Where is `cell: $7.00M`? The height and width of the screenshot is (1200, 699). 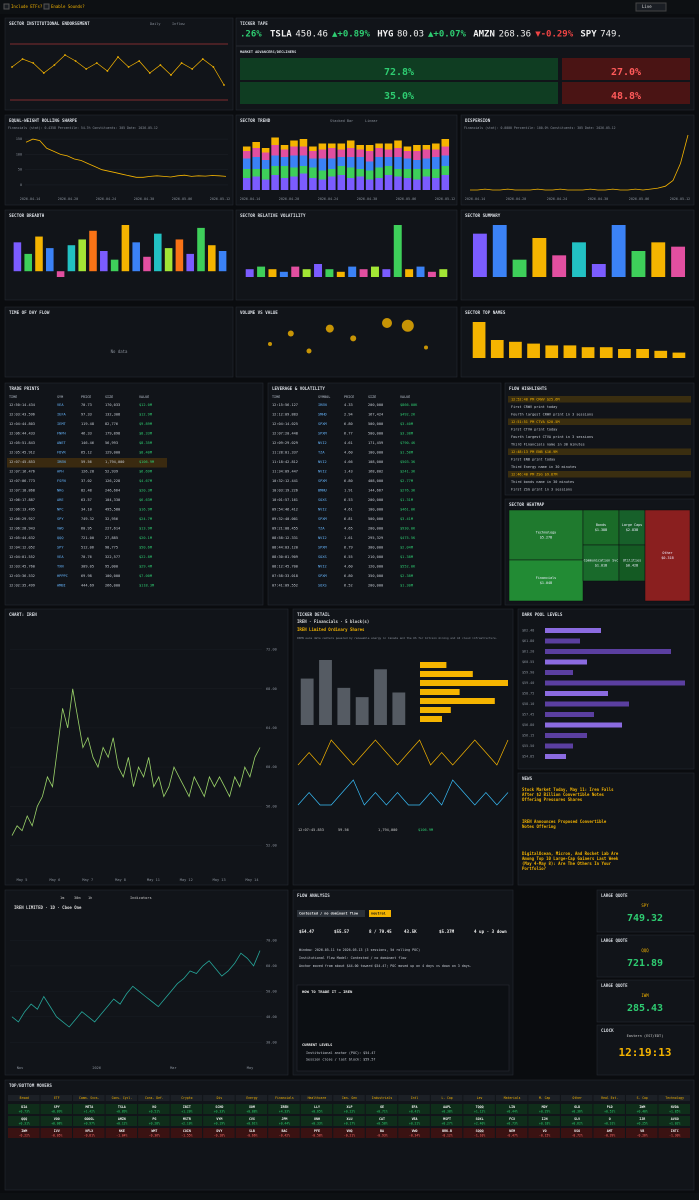
cell: $7.00M is located at coordinates (146, 576).